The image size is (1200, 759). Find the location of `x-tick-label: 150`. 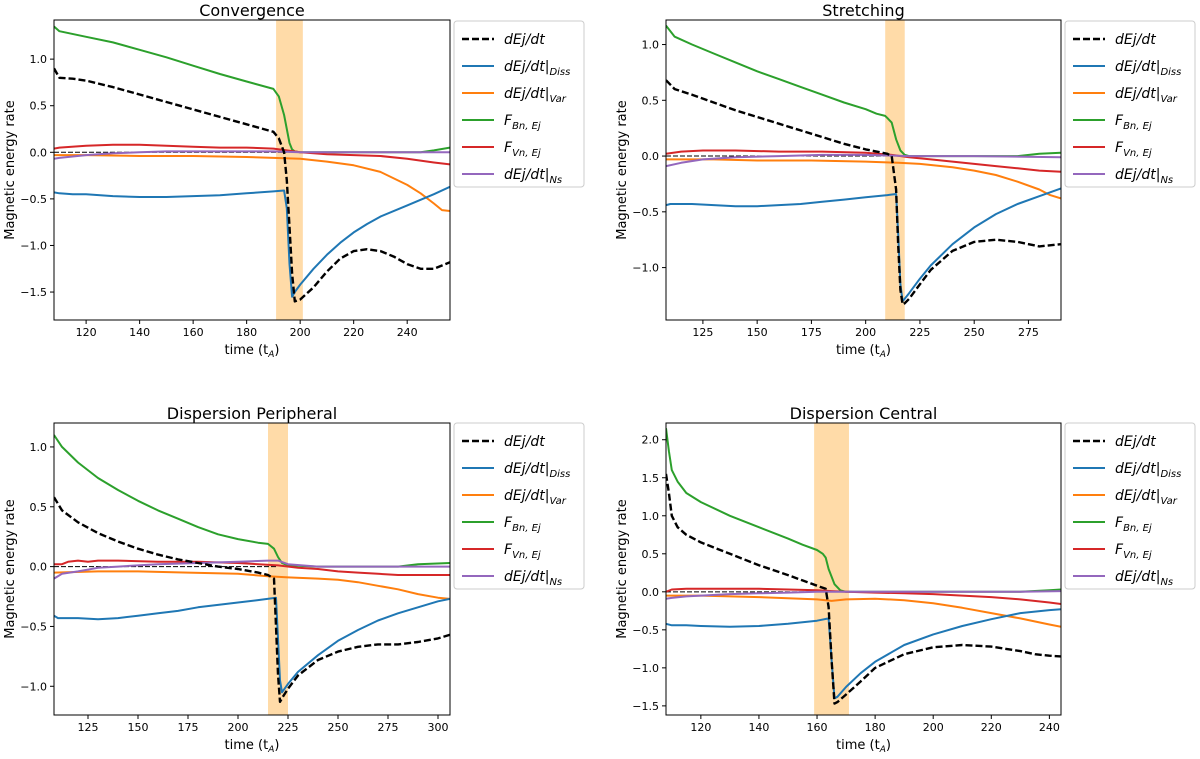

x-tick-label: 150 is located at coordinates (757, 332).